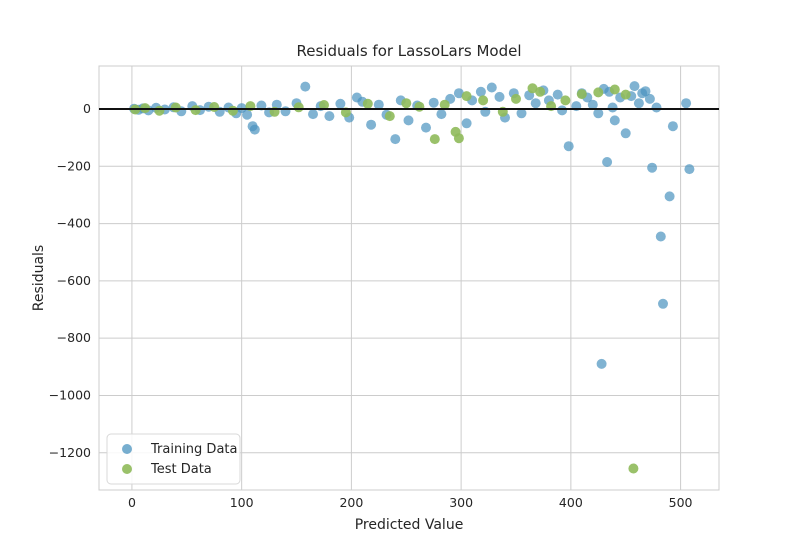 The image size is (800, 550). What do you see at coordinates (351, 502) in the screenshot?
I see `x-tick-label: 200` at bounding box center [351, 502].